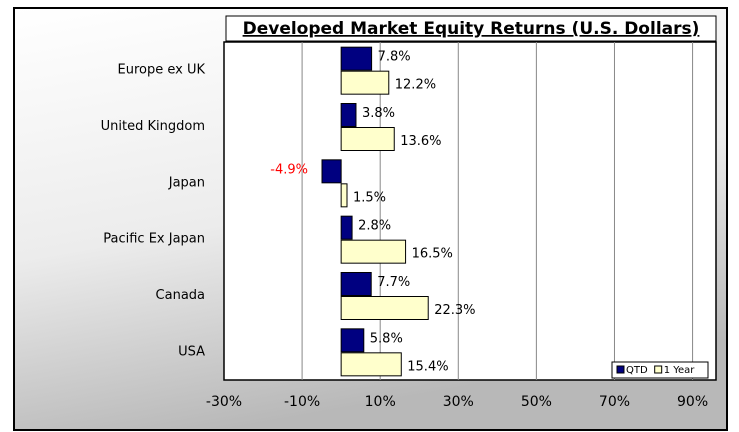 The height and width of the screenshot is (432, 739). I want to click on y-tick-label: USA, so click(191, 351).